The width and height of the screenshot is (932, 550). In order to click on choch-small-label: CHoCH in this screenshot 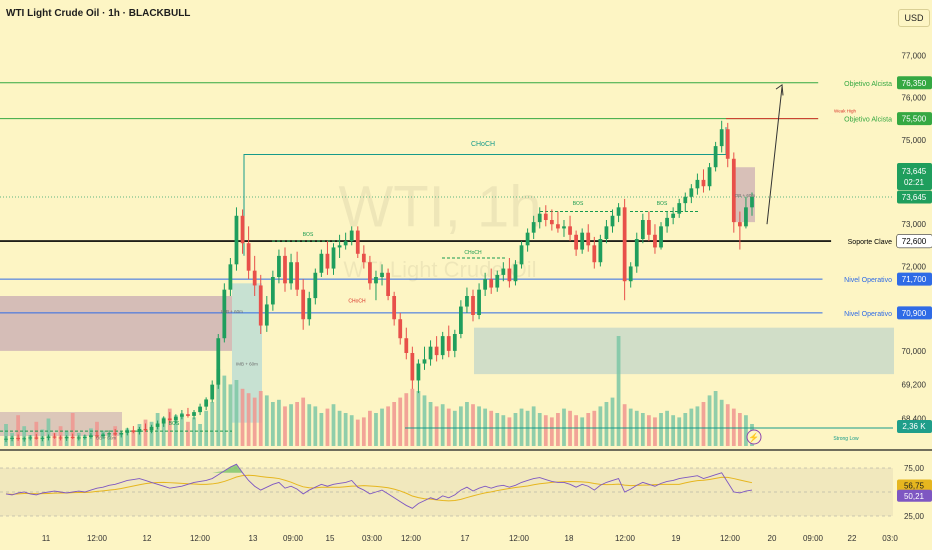, I will do `click(473, 253)`.